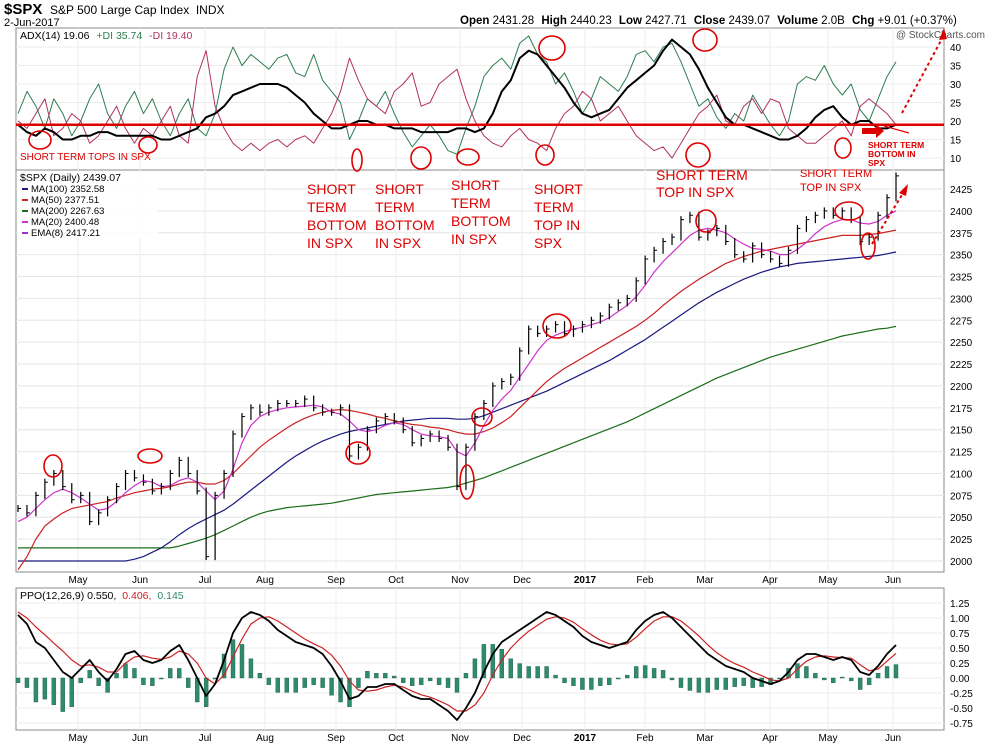  Describe the element at coordinates (102, 596) in the screenshot. I see `svg-text:PPO(12,26,9) 0.550, 0.: PPO(12,26,9) 0.550, 0.406, 0.145` at that location.